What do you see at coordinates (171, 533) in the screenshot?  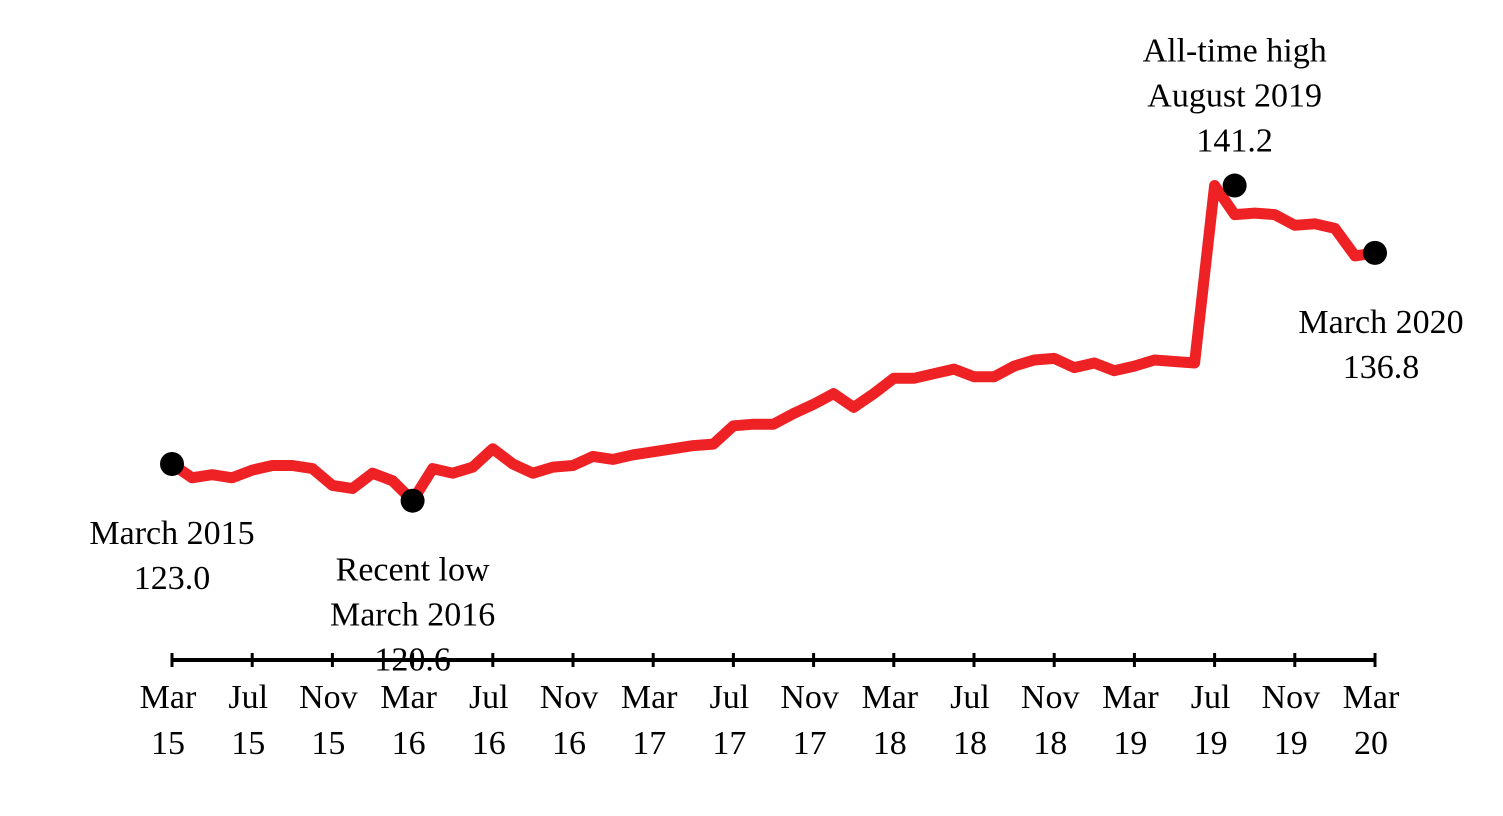 I see `annotation-0-line-0: March 2015` at bounding box center [171, 533].